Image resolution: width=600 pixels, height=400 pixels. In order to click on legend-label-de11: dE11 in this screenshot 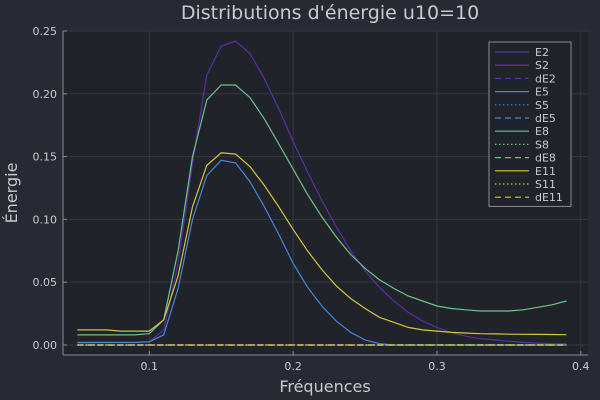, I will do `click(549, 197)`.